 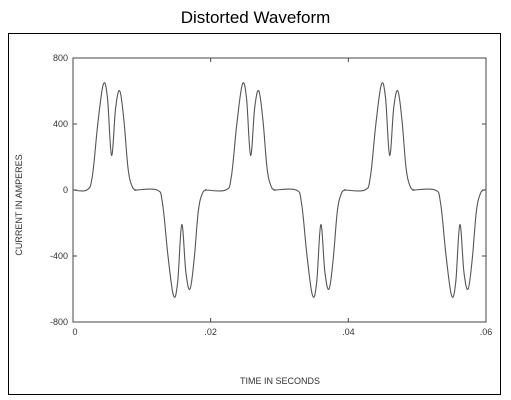 I want to click on x-tick-label: 0, so click(x=74, y=332).